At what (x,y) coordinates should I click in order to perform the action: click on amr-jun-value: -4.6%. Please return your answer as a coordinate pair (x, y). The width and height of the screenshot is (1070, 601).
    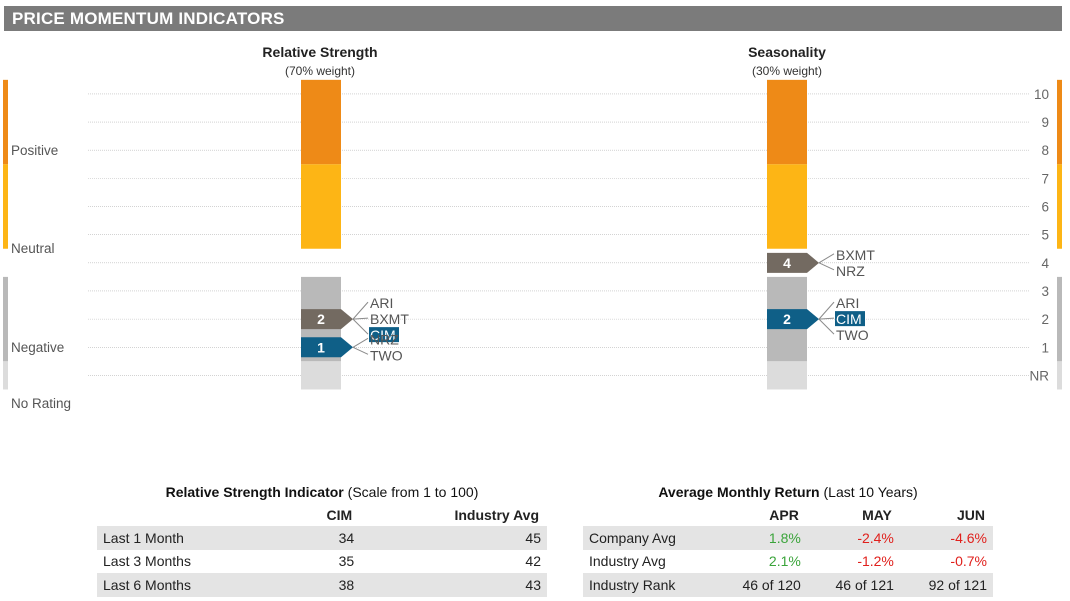
    Looking at the image, I should click on (946, 537).